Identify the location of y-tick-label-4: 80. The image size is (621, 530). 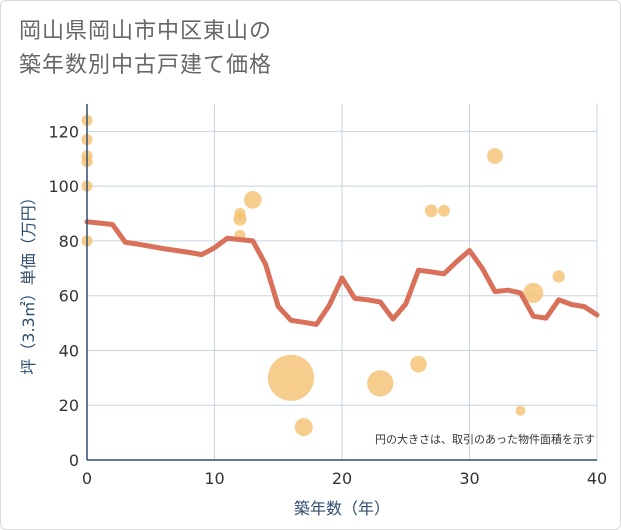
(69, 241).